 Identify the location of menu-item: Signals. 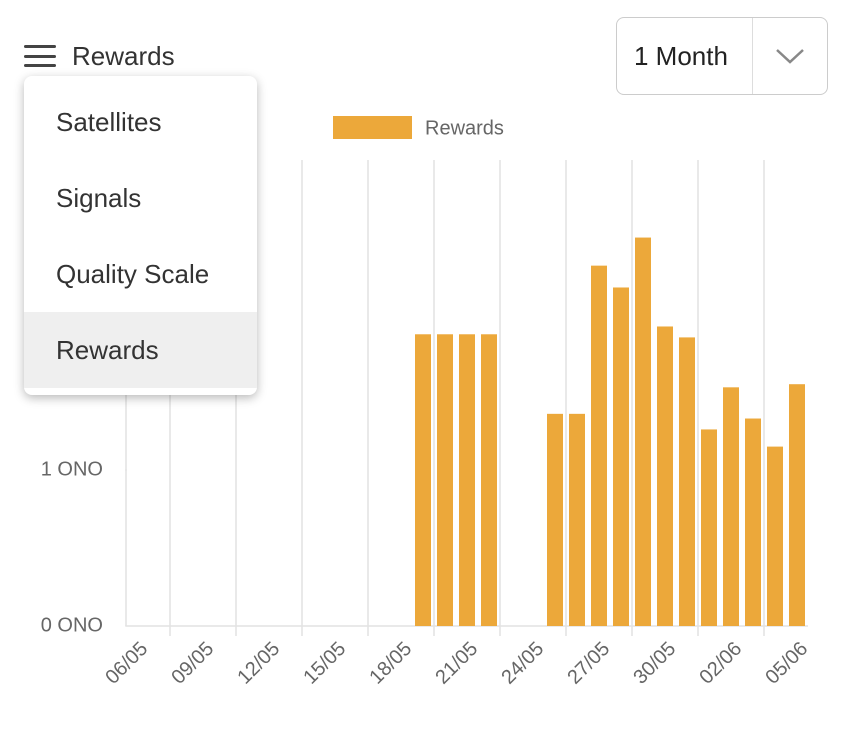
(99, 197).